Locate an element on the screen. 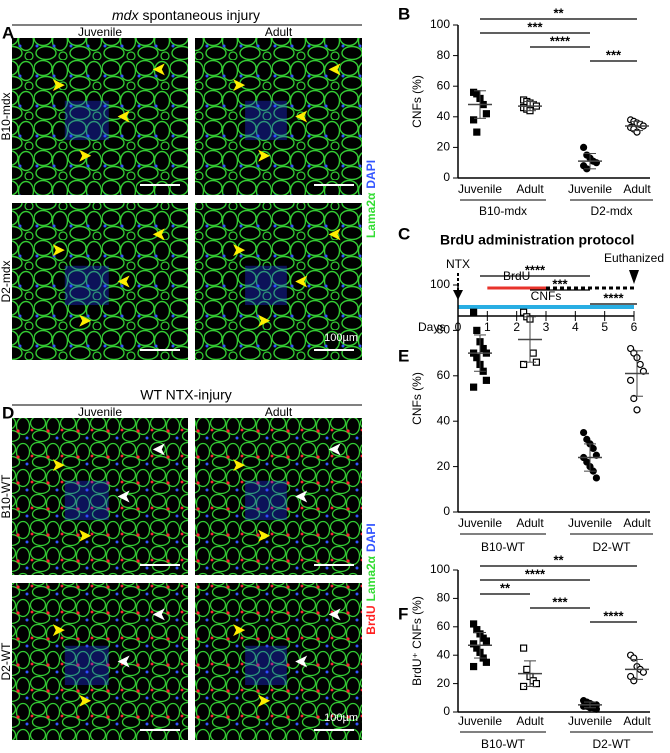 The image size is (670, 753). stain-legend: Lama2α DAPI is located at coordinates (371, 199).